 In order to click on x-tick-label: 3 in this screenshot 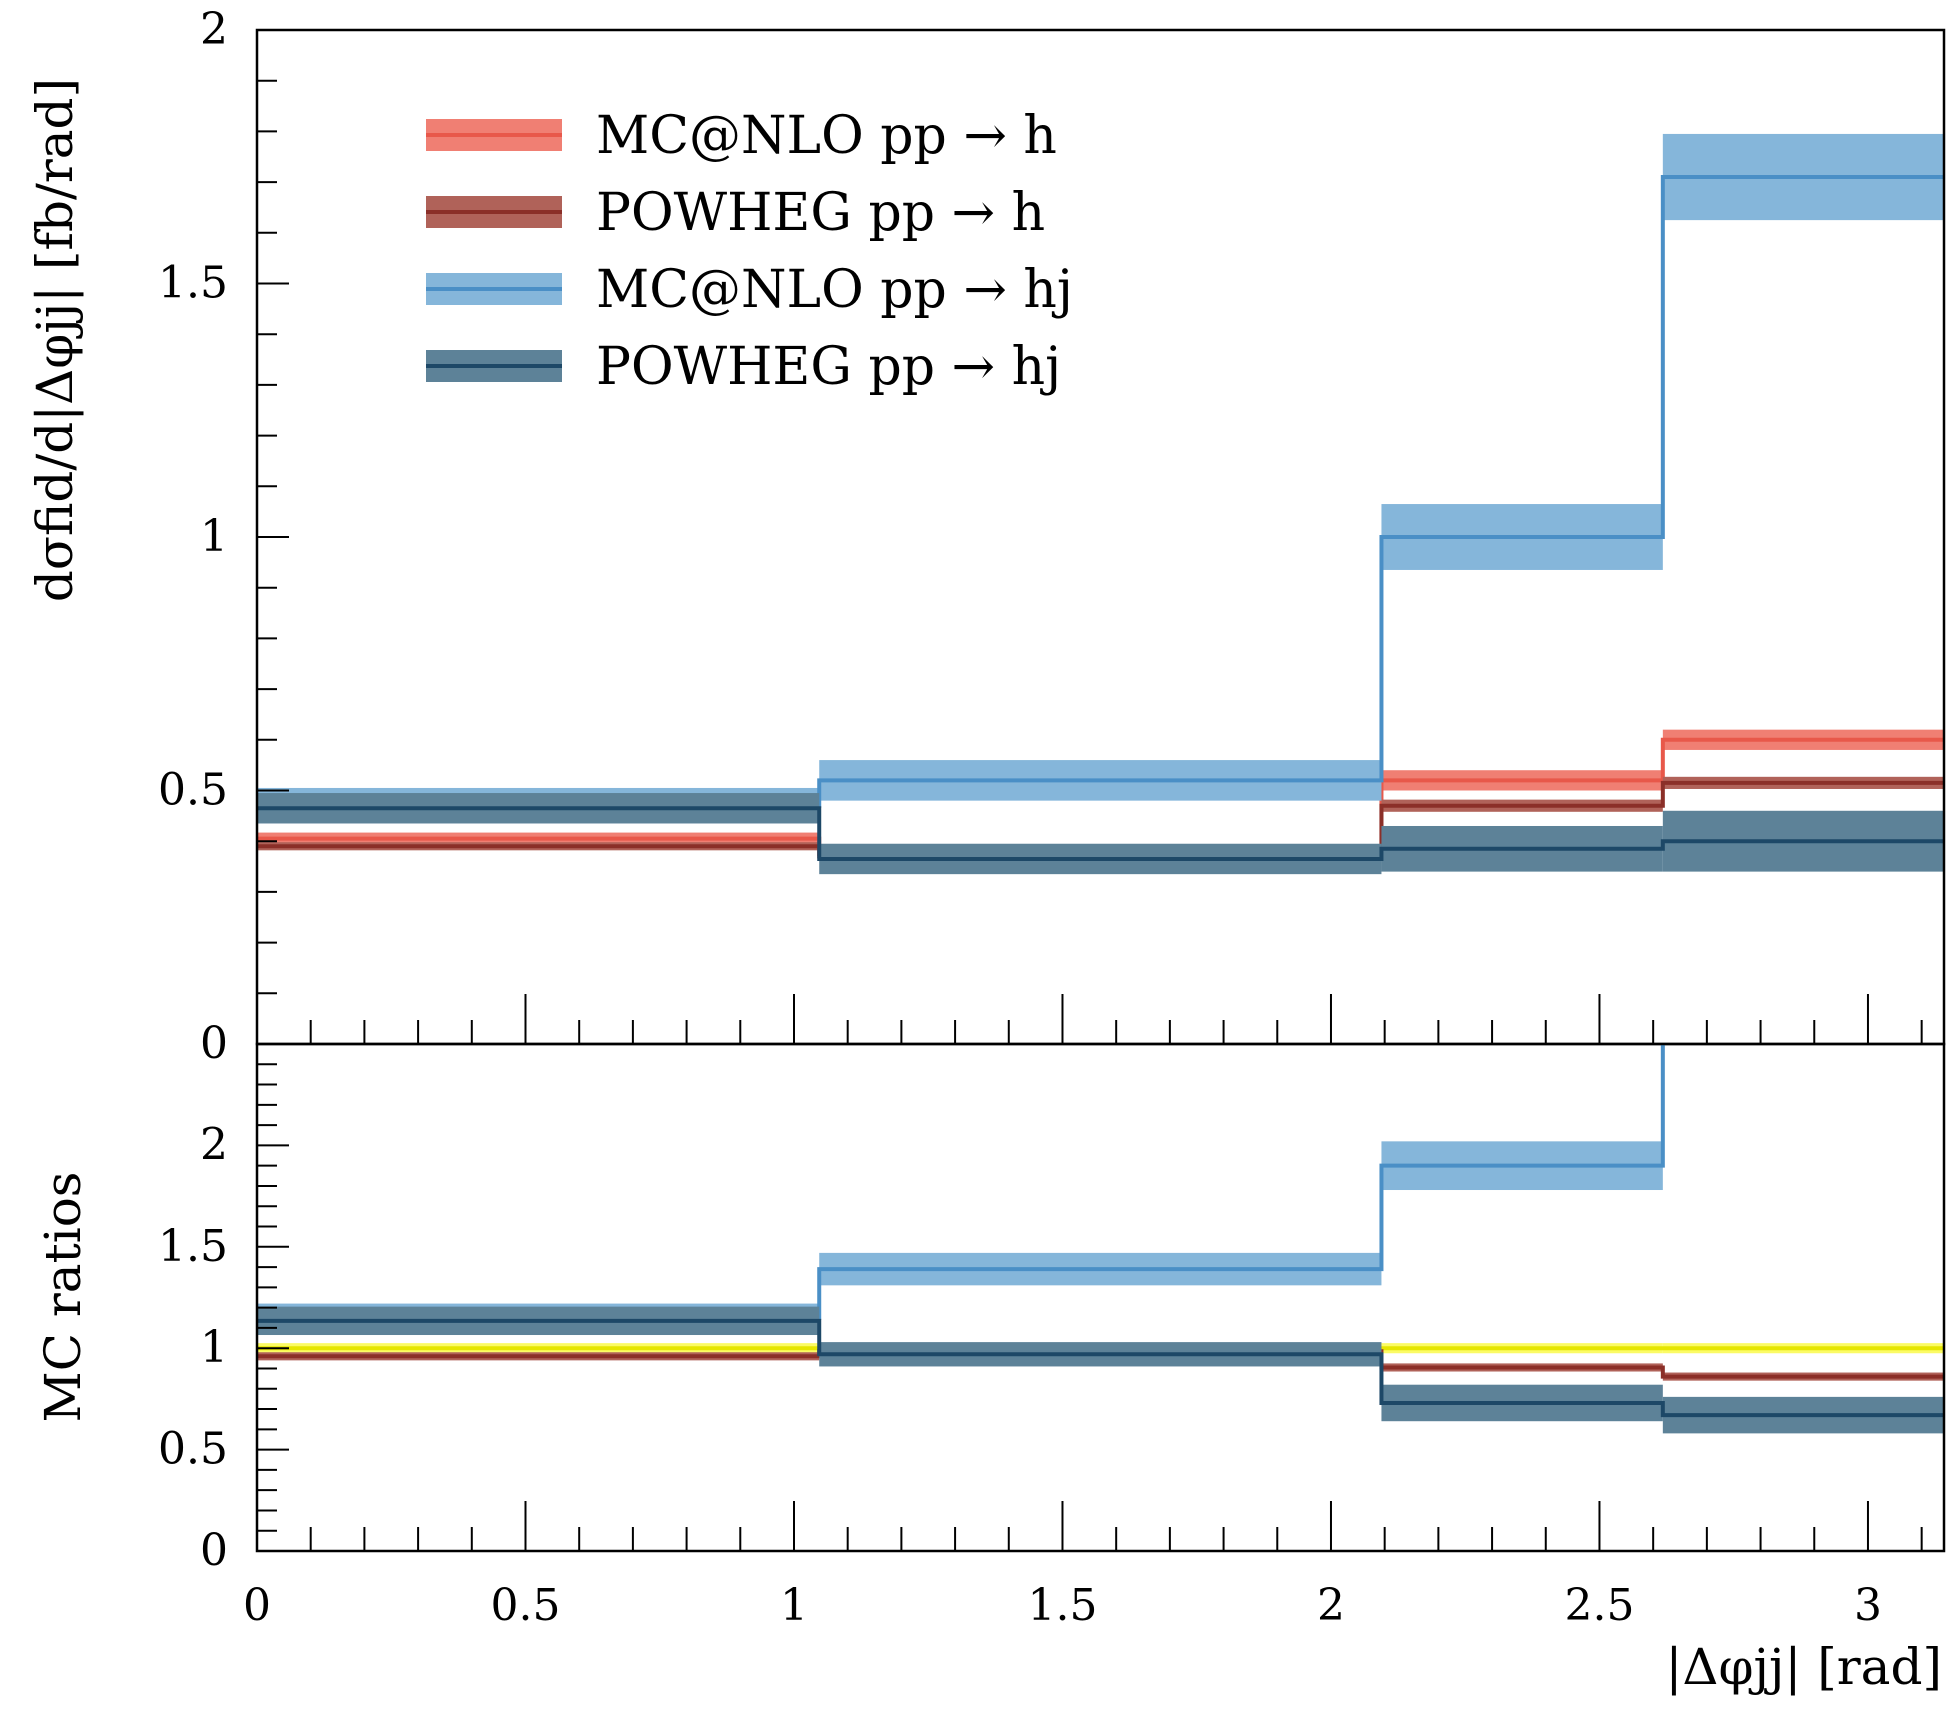, I will do `click(1868, 1605)`.